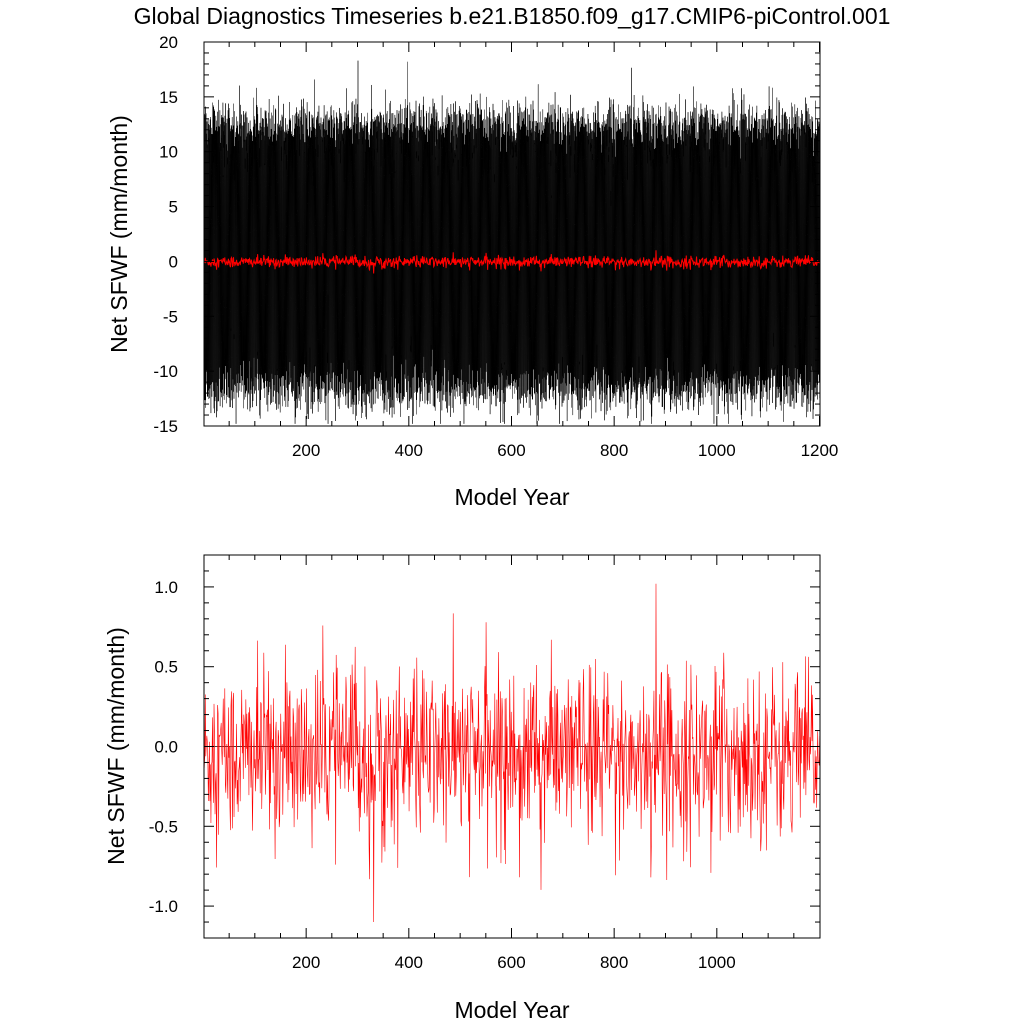  I want to click on top-x-axis-label: Model Year, so click(511, 497).